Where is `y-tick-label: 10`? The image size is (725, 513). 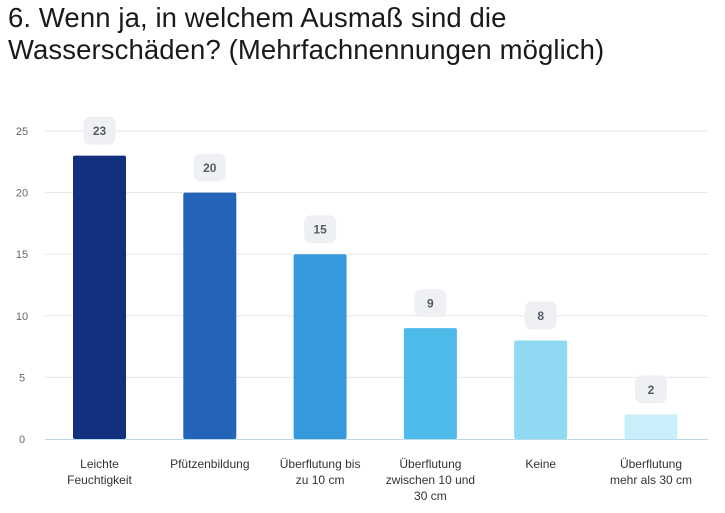
y-tick-label: 10 is located at coordinates (22, 317).